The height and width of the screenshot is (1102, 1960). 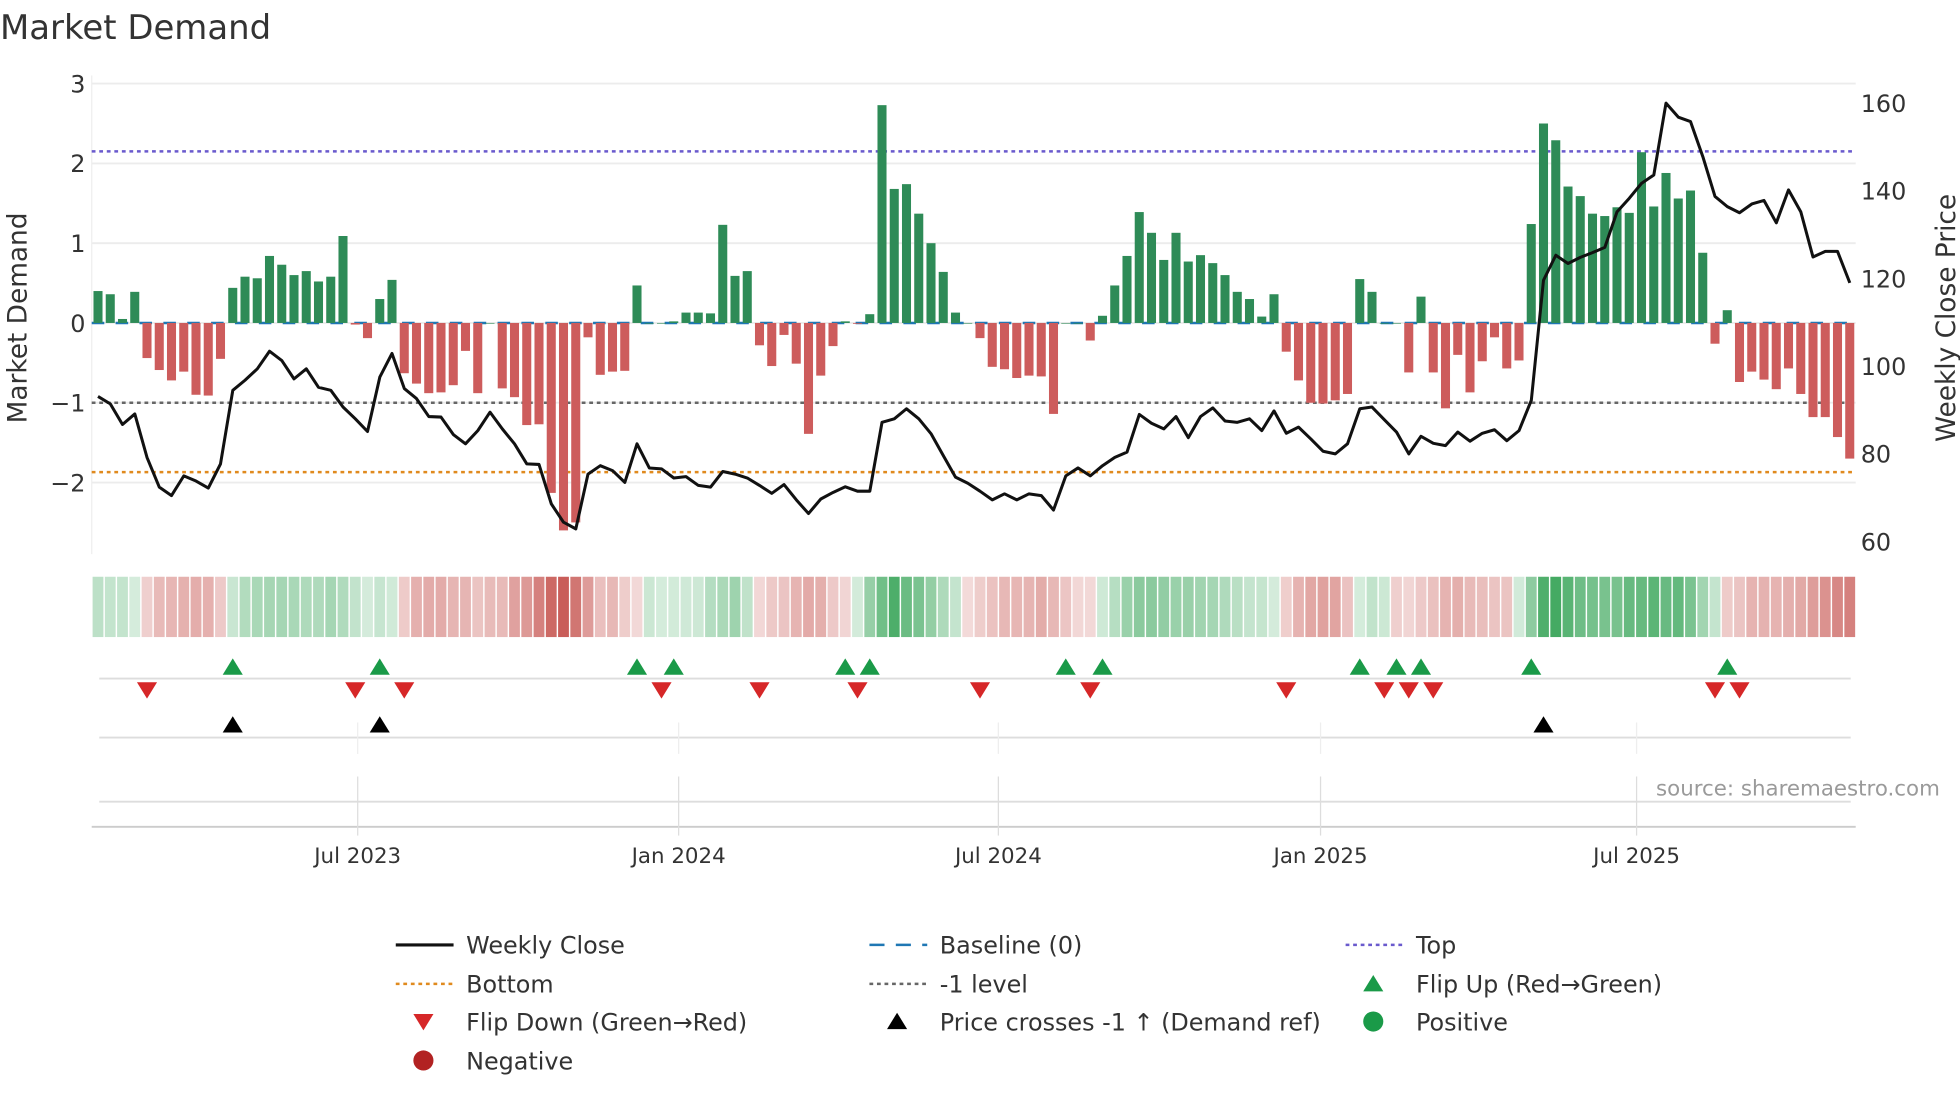 I want to click on y-ticks: 3 2 1 0 −1 −2, so click(x=67, y=283).